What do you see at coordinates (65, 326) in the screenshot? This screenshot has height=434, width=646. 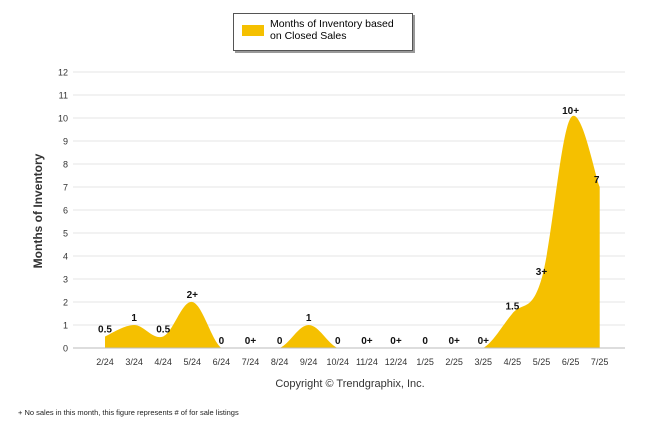 I see `y-tick-label: 1` at bounding box center [65, 326].